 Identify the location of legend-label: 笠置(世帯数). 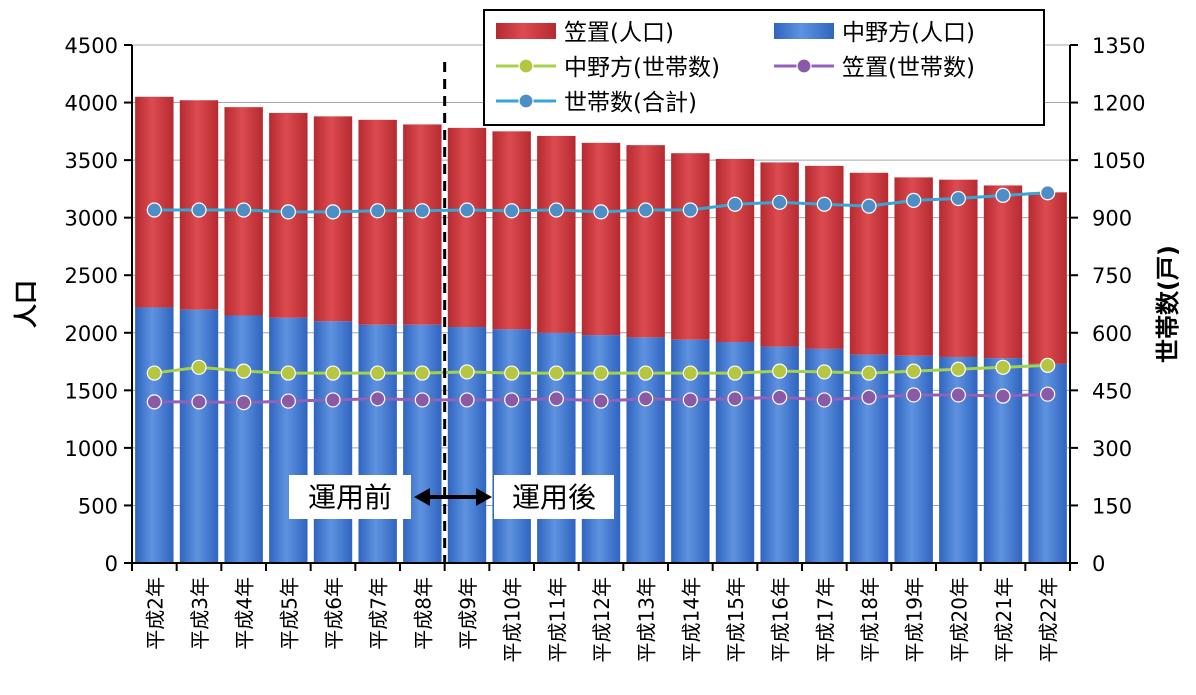
(908, 68).